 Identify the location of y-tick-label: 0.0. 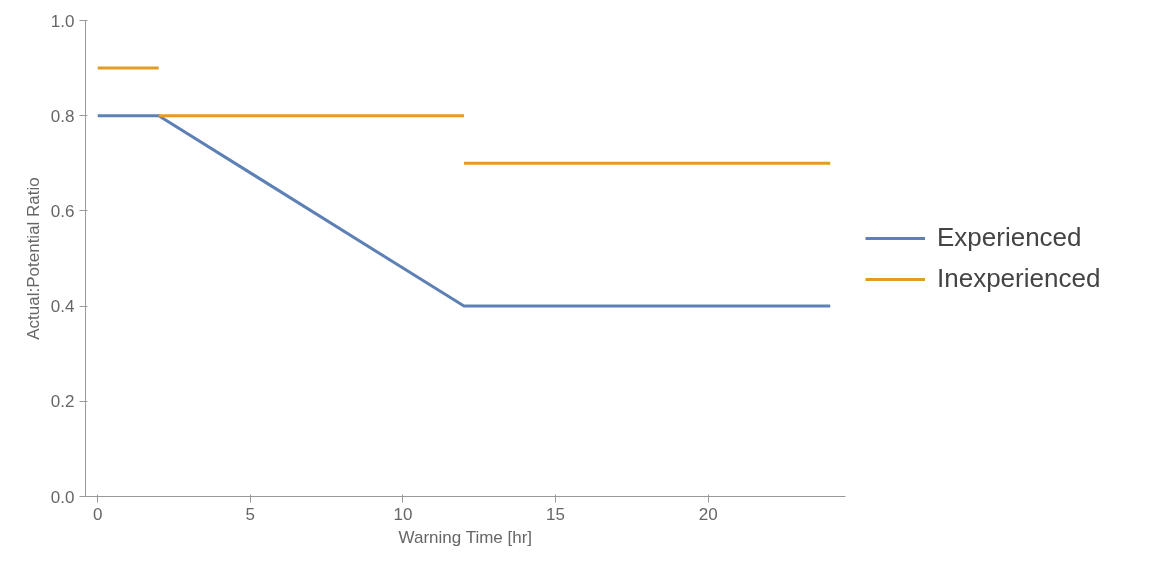
(62, 497).